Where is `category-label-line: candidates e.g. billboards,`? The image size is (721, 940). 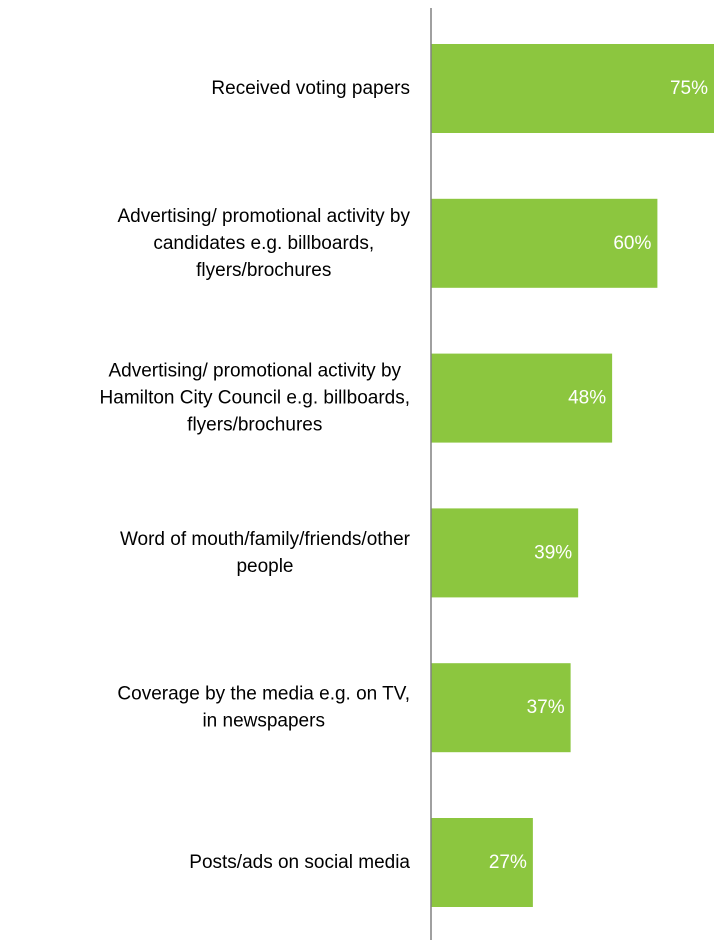 category-label-line: candidates e.g. billboards, is located at coordinates (263, 243).